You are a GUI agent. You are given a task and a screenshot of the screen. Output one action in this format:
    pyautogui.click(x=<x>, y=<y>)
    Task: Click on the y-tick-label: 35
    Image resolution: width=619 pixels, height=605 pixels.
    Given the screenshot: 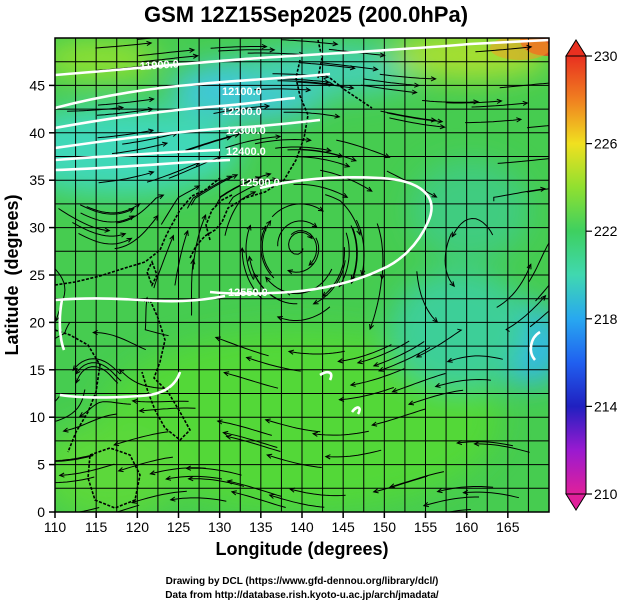 What is the action you would take?
    pyautogui.click(x=37, y=180)
    